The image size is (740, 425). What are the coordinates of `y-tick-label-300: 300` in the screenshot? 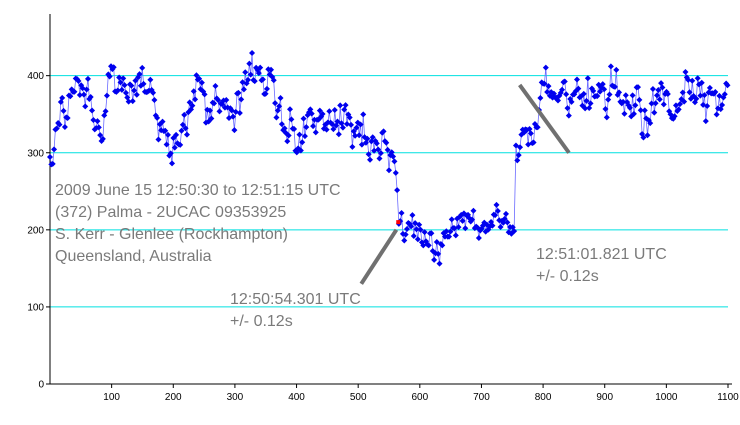 It's located at (35, 153).